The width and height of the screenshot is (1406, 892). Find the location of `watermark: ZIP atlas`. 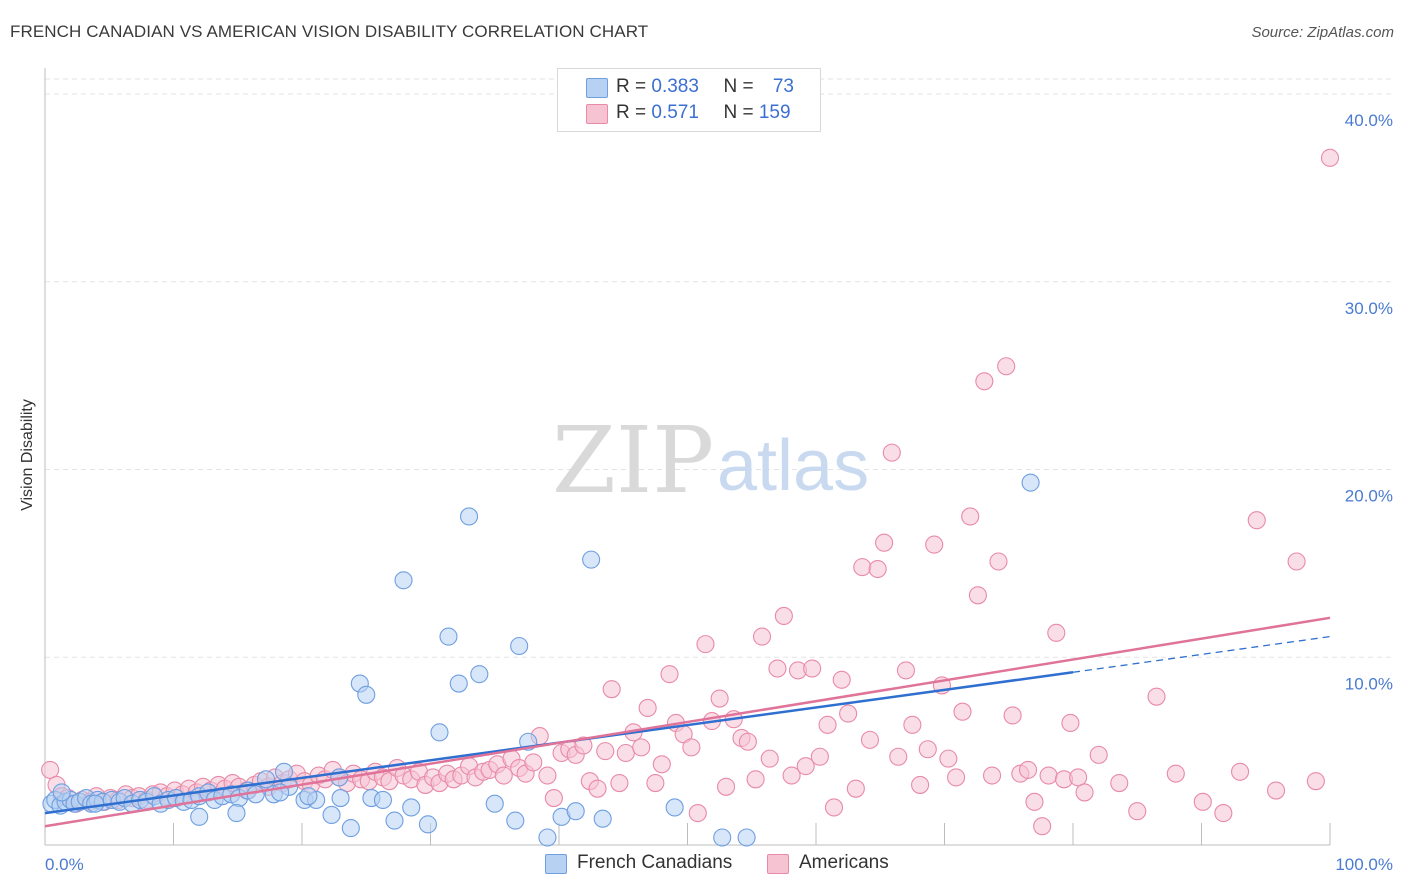

watermark: ZIP atlas is located at coordinates (710, 460).